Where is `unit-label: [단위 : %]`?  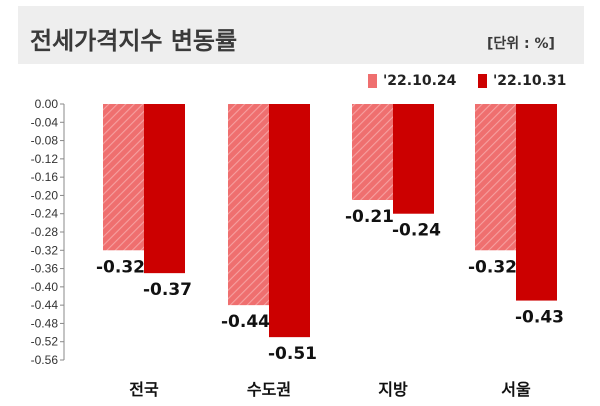
unit-label: [단위 : %] is located at coordinates (521, 44).